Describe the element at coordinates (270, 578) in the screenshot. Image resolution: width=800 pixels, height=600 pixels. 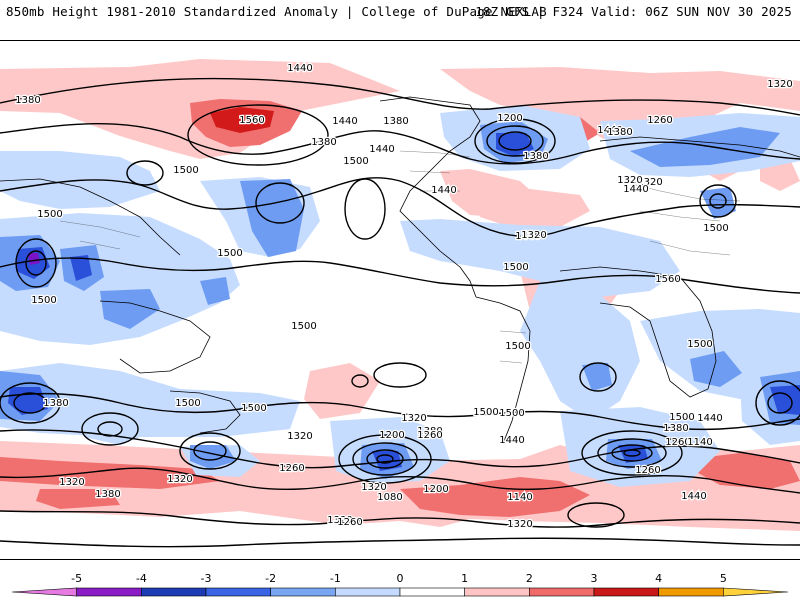
I see `colorbar-tick-label: -2` at that location.